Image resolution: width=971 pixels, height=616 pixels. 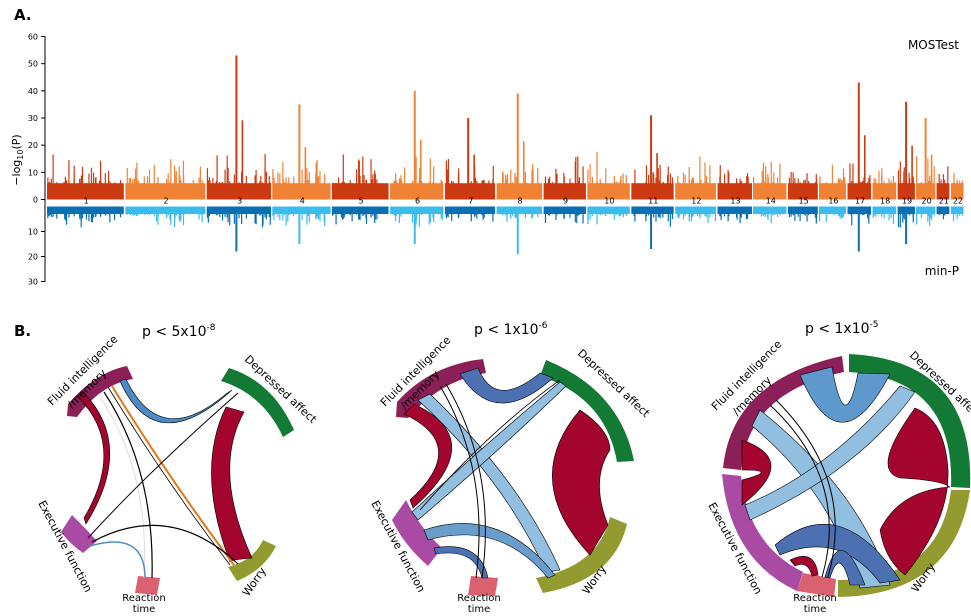 I want to click on chromosome-label: 22, so click(x=958, y=201).